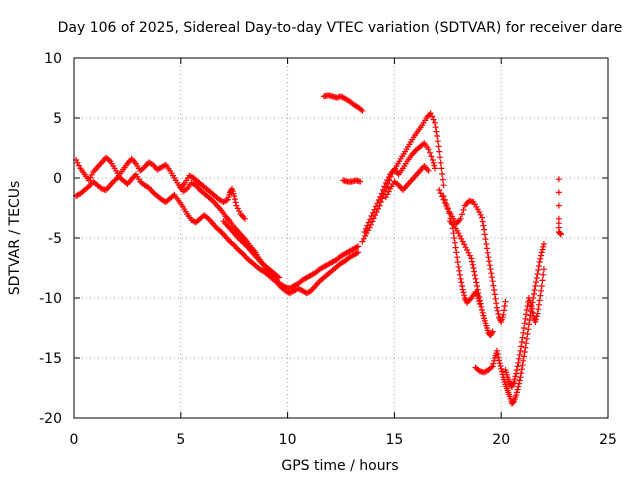 The image size is (640, 480). I want to click on y-tick-label: 10, so click(53, 59).